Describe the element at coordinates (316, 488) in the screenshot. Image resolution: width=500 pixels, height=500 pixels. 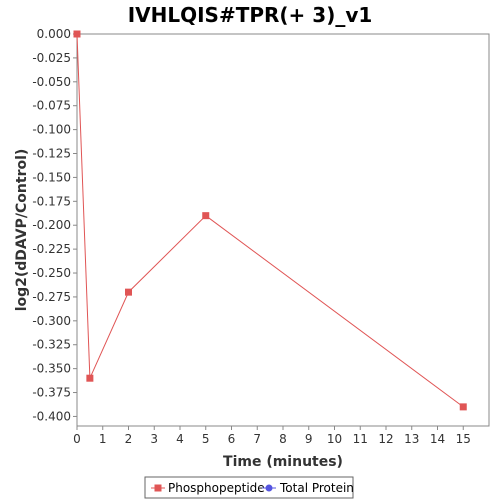
I see `legend-label: Total Protein` at that location.